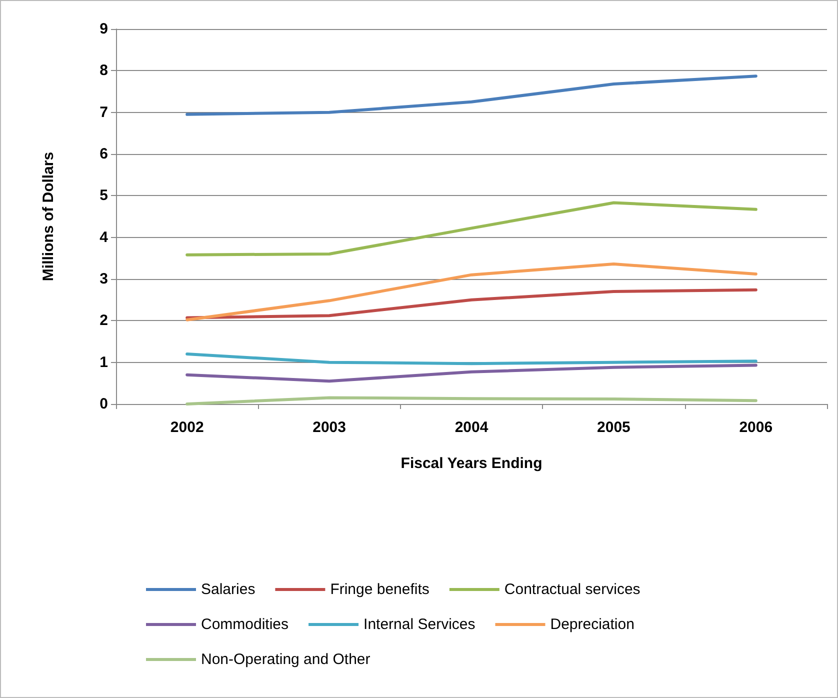 This screenshot has width=838, height=698. I want to click on x-tick-label: 2005, so click(613, 427).